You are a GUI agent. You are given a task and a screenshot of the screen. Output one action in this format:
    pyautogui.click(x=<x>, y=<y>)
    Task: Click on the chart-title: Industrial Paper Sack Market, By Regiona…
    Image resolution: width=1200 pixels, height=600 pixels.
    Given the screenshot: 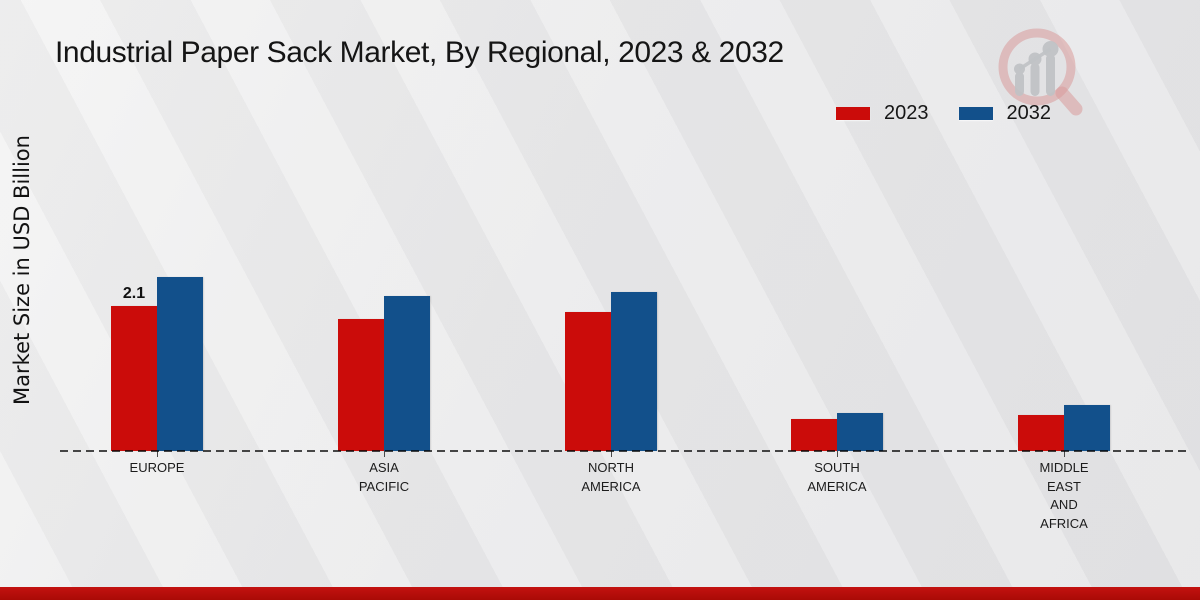 What is the action you would take?
    pyautogui.click(x=419, y=52)
    